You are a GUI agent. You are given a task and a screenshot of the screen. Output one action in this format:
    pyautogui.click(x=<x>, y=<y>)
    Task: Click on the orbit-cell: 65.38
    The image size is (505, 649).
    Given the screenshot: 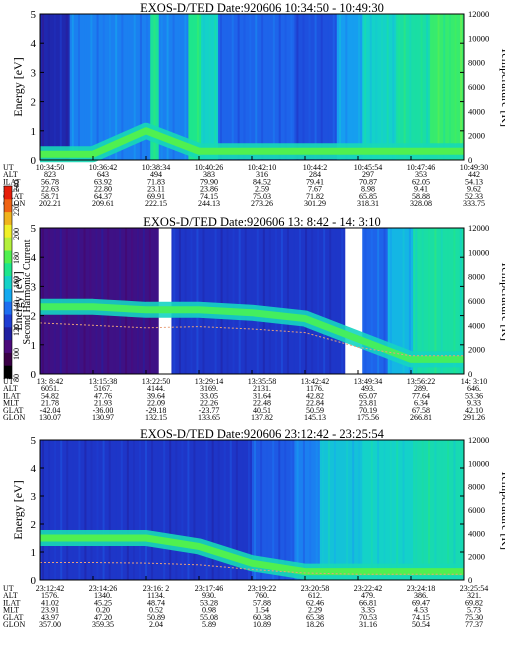 What is the action you would take?
    pyautogui.click(x=315, y=617)
    